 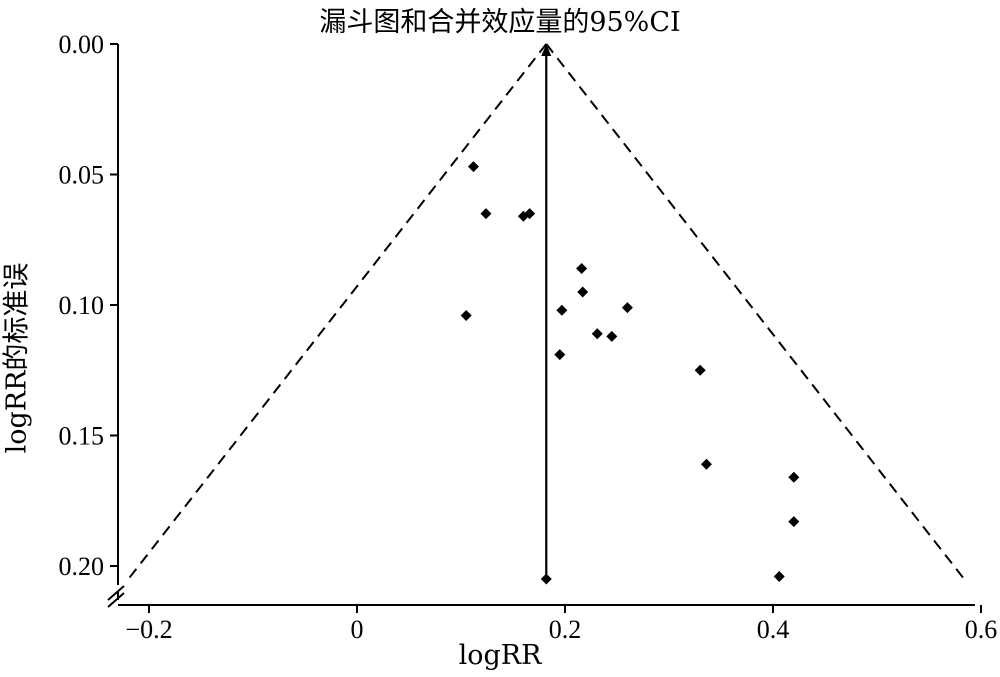 What do you see at coordinates (82, 44) in the screenshot?
I see `y-tick-label: 0.00` at bounding box center [82, 44].